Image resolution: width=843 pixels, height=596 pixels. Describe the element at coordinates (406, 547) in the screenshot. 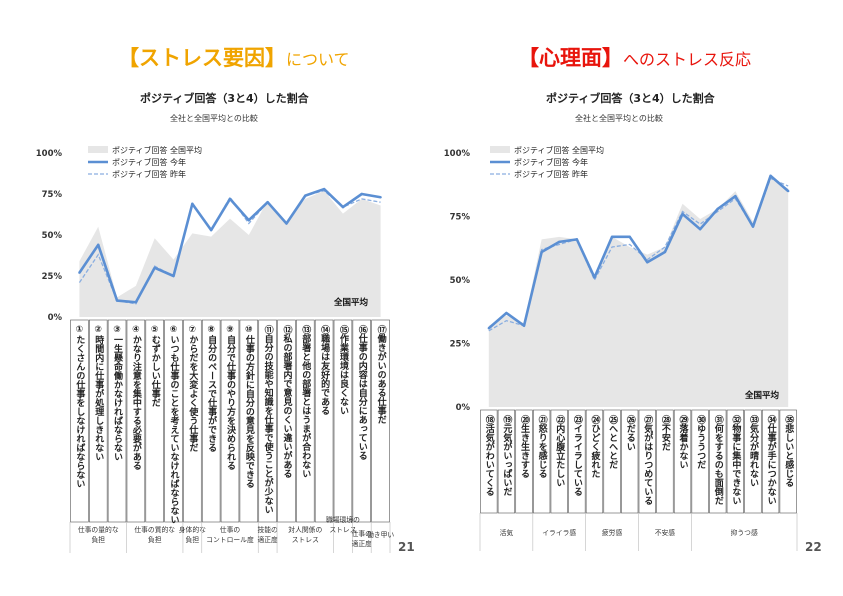

I see `left-page-number: 21` at that location.